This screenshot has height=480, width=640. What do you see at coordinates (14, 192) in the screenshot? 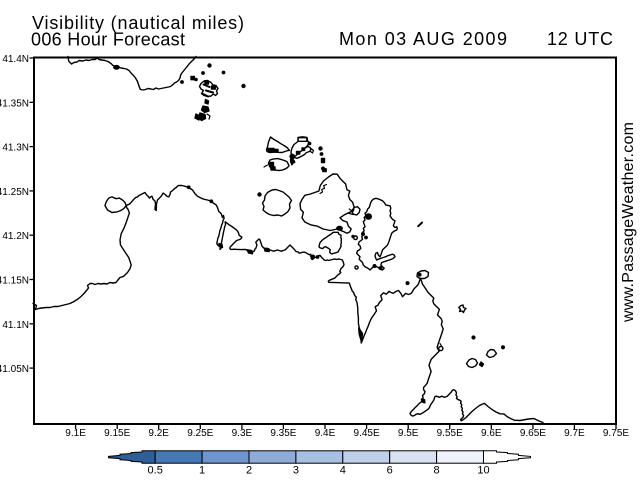
I see `svg-text: 41.25N` at bounding box center [14, 192].